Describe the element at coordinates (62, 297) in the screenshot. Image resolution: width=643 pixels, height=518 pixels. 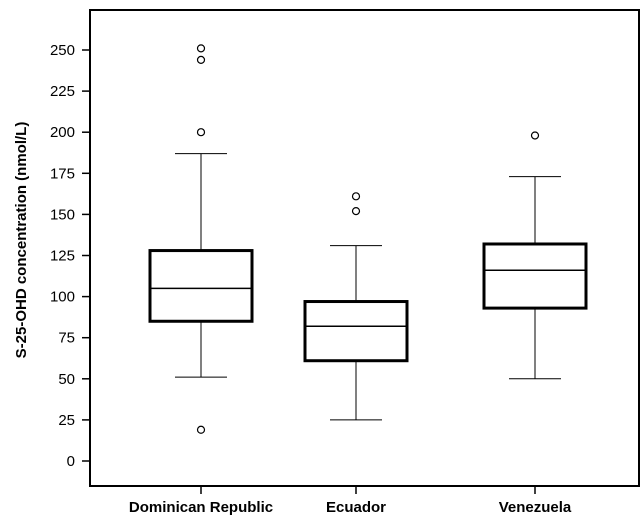
I see `y-tick-label: 100` at that location.